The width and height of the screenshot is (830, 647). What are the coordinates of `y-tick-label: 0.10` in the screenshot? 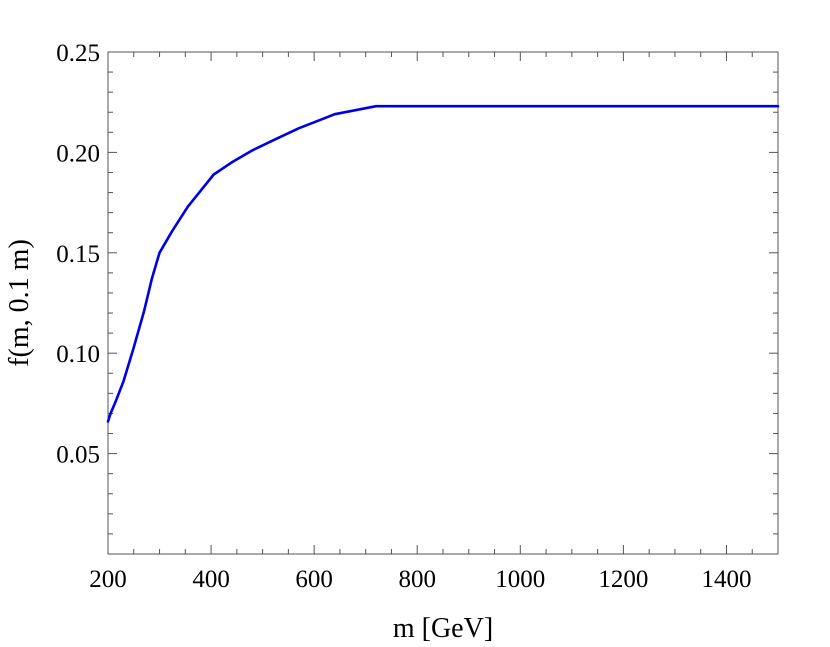 It's located at (78, 354).